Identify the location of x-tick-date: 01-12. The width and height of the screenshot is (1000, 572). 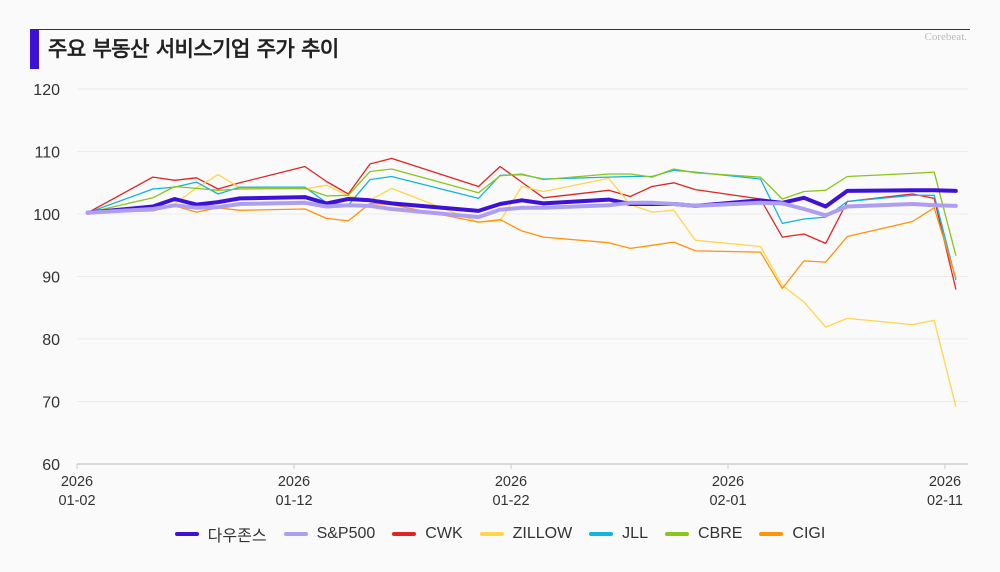
(293, 501).